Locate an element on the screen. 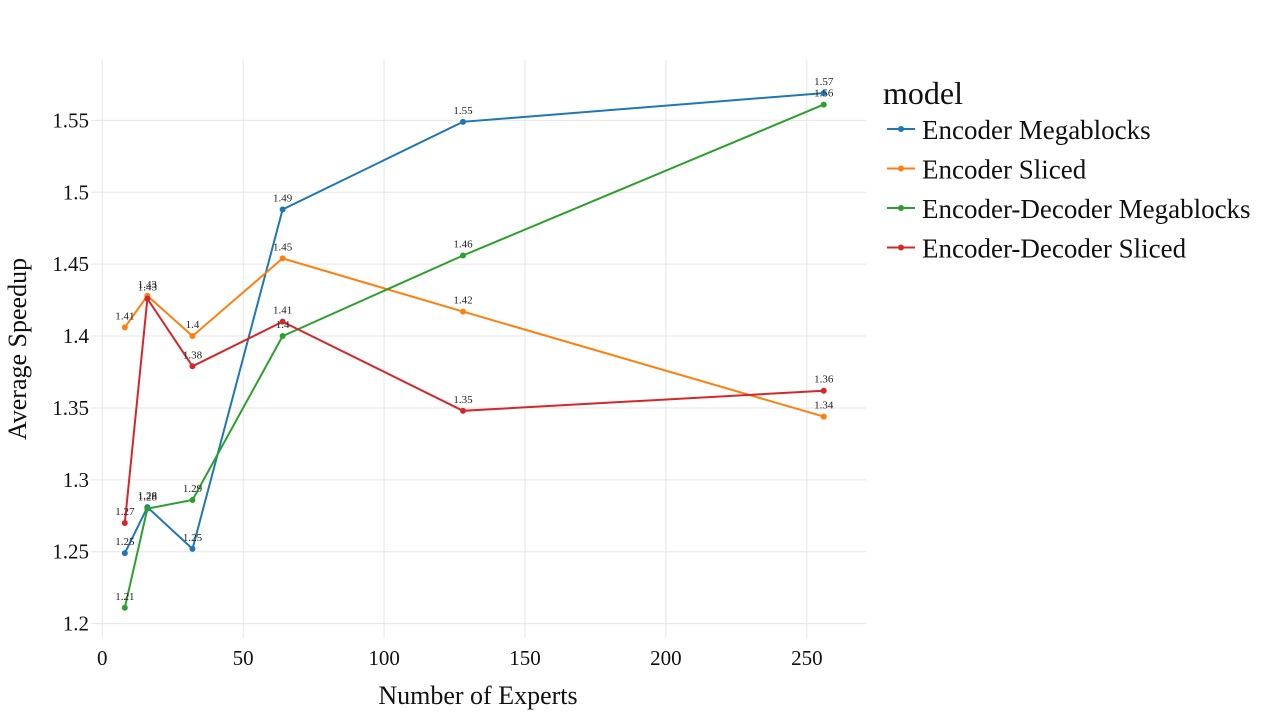  legend-item: Encoder-Decoder Megablocks is located at coordinates (1069, 209).